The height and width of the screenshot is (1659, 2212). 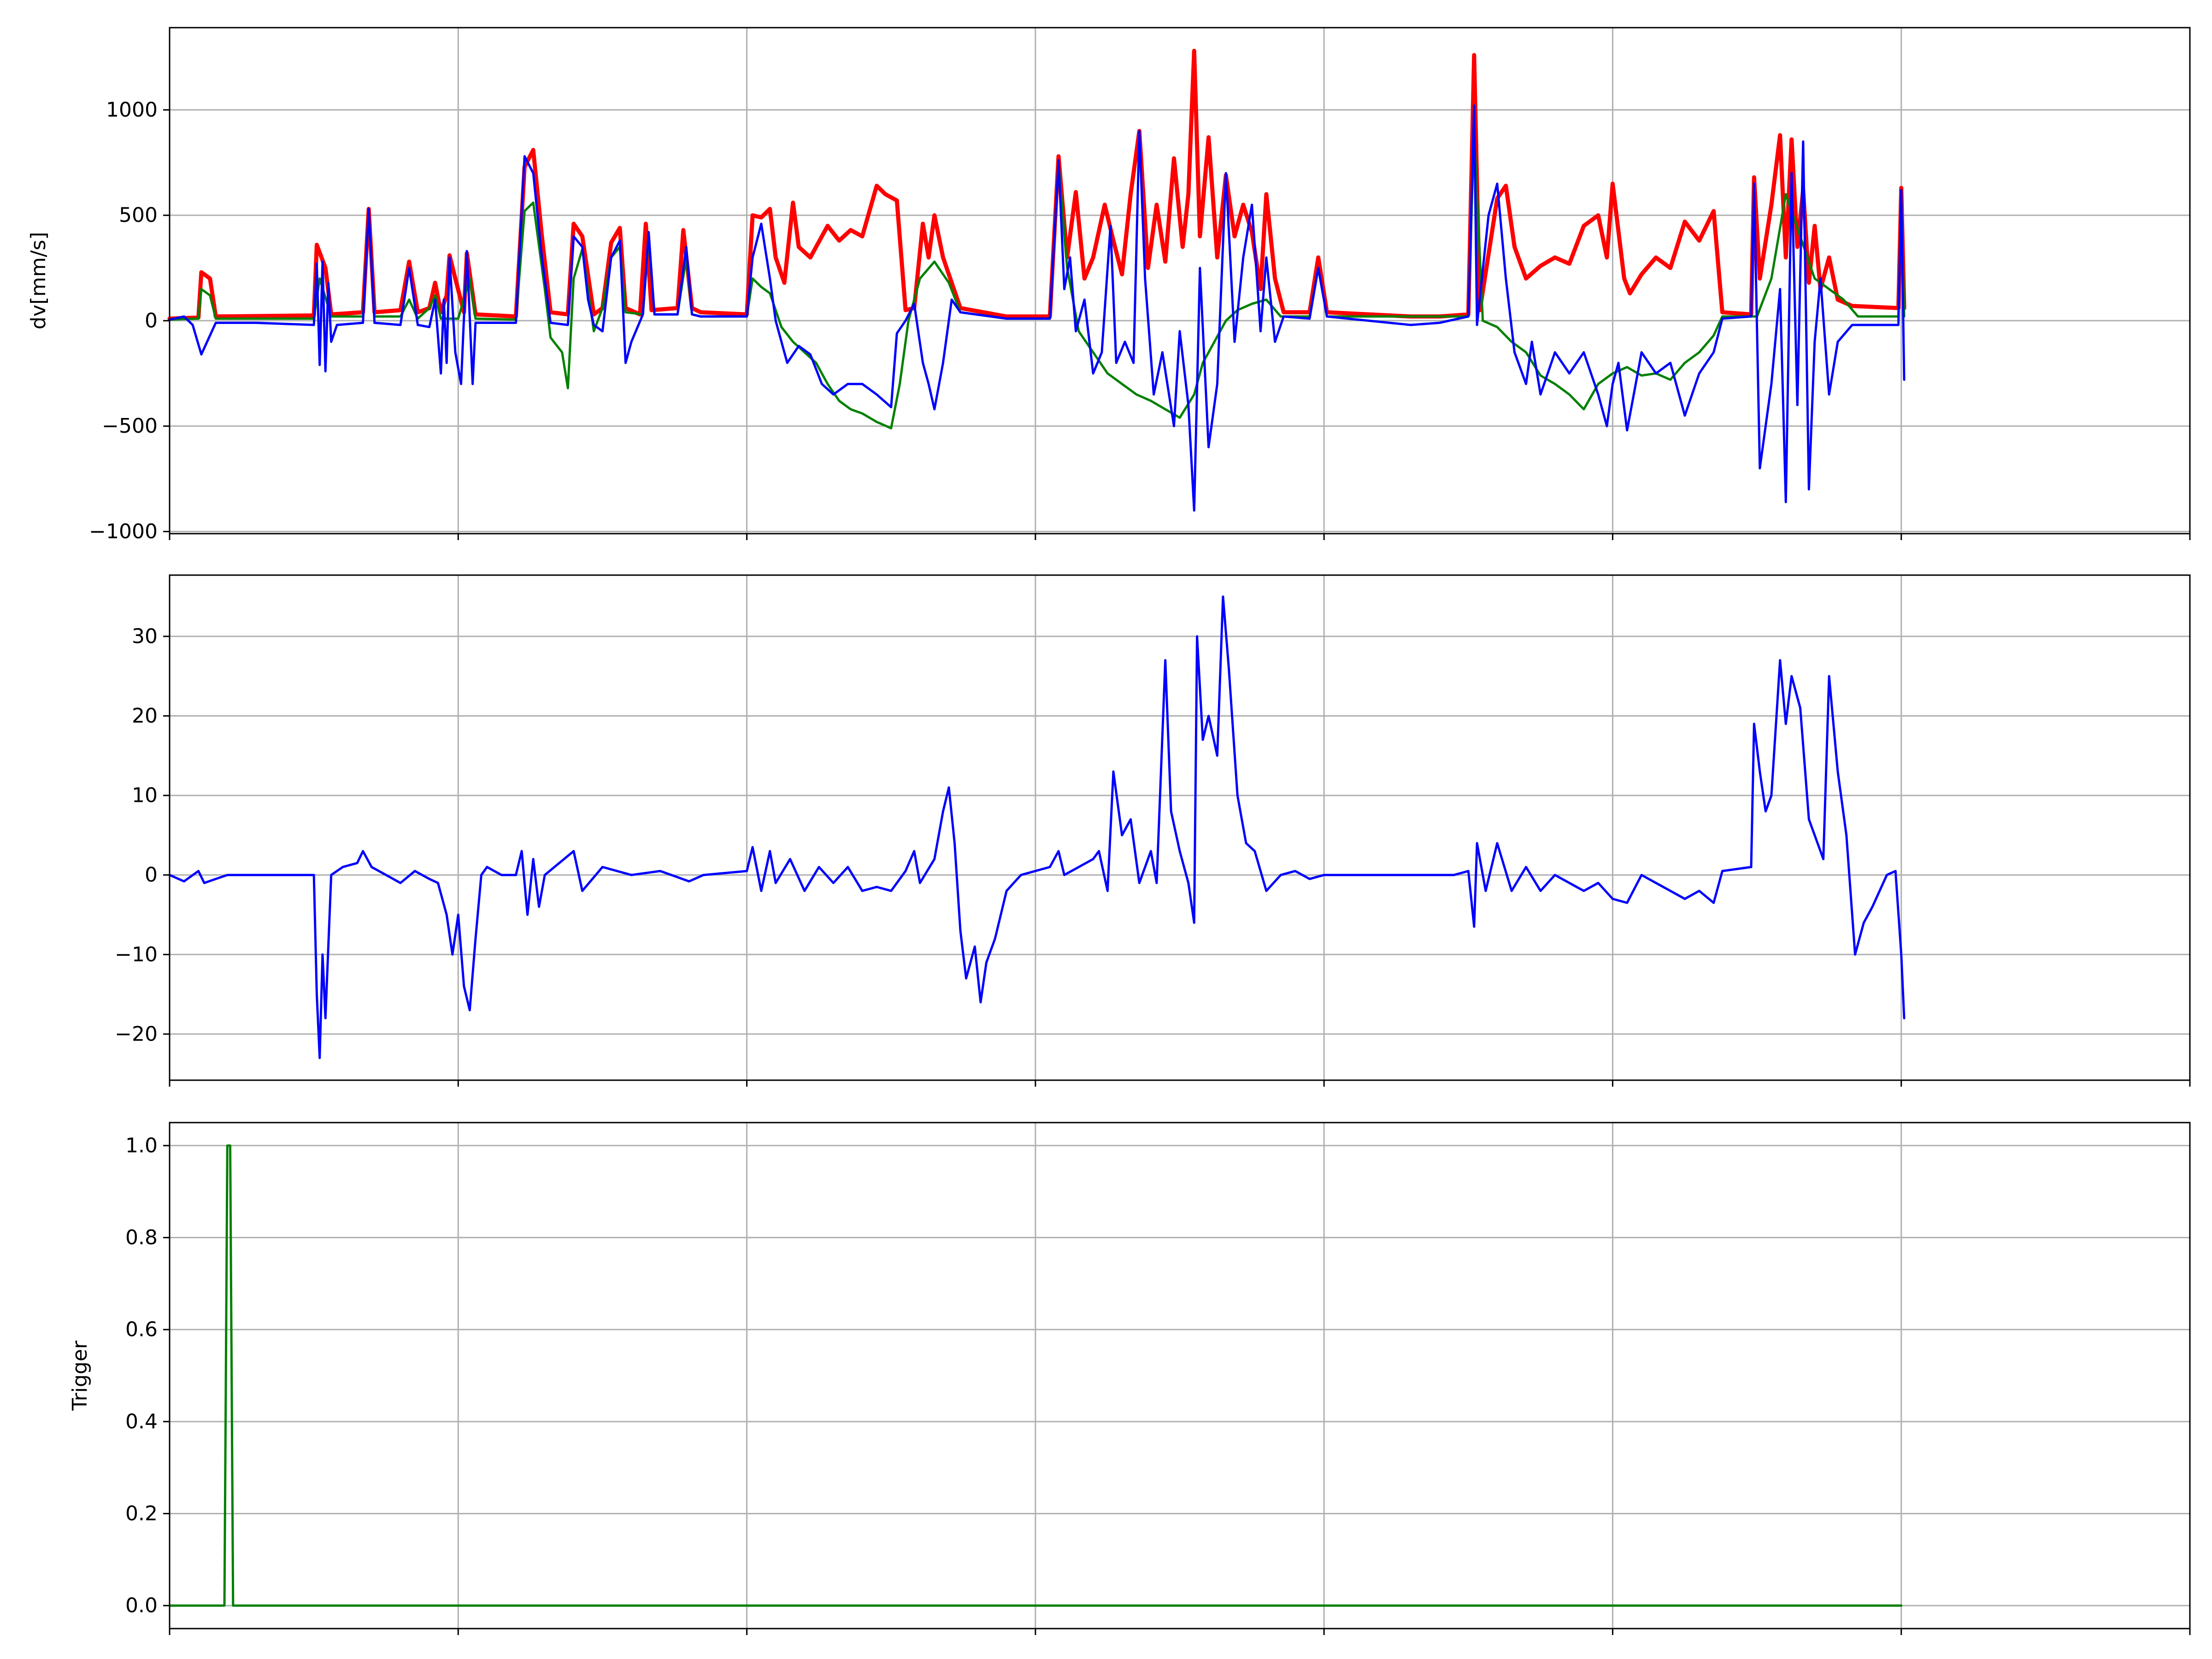 What do you see at coordinates (136, 954) in the screenshot?
I see `y-tick-label: −10` at bounding box center [136, 954].